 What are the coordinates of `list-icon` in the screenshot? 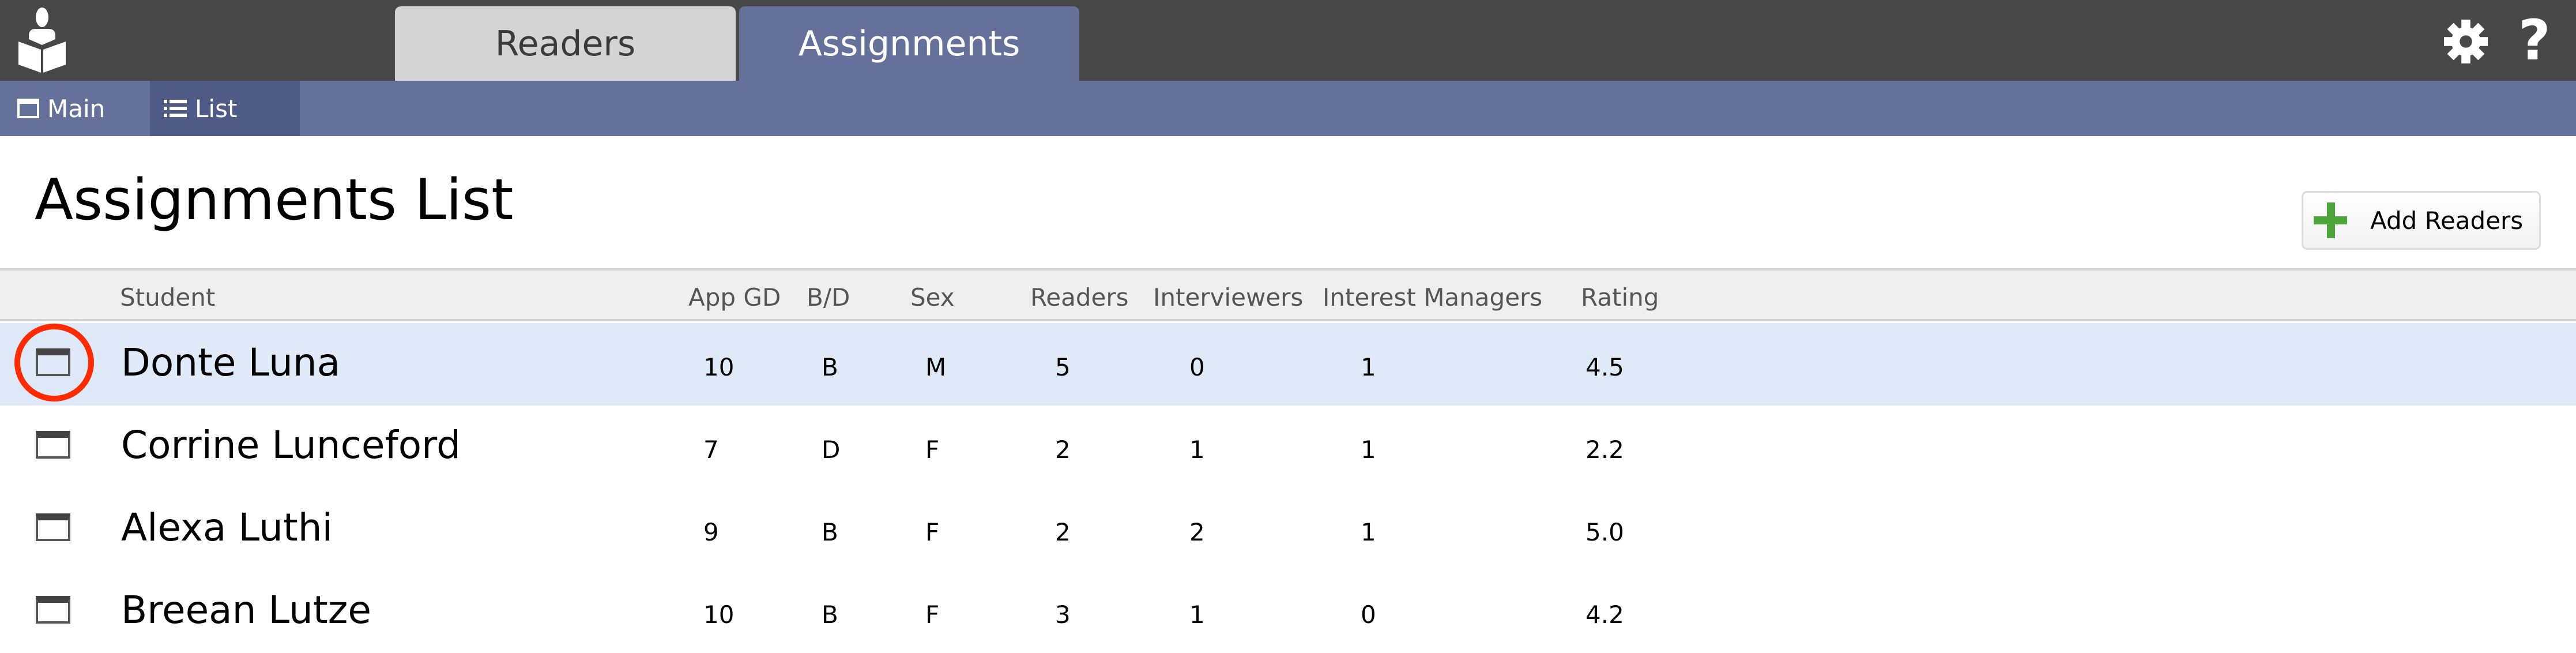 It's located at (175, 108).